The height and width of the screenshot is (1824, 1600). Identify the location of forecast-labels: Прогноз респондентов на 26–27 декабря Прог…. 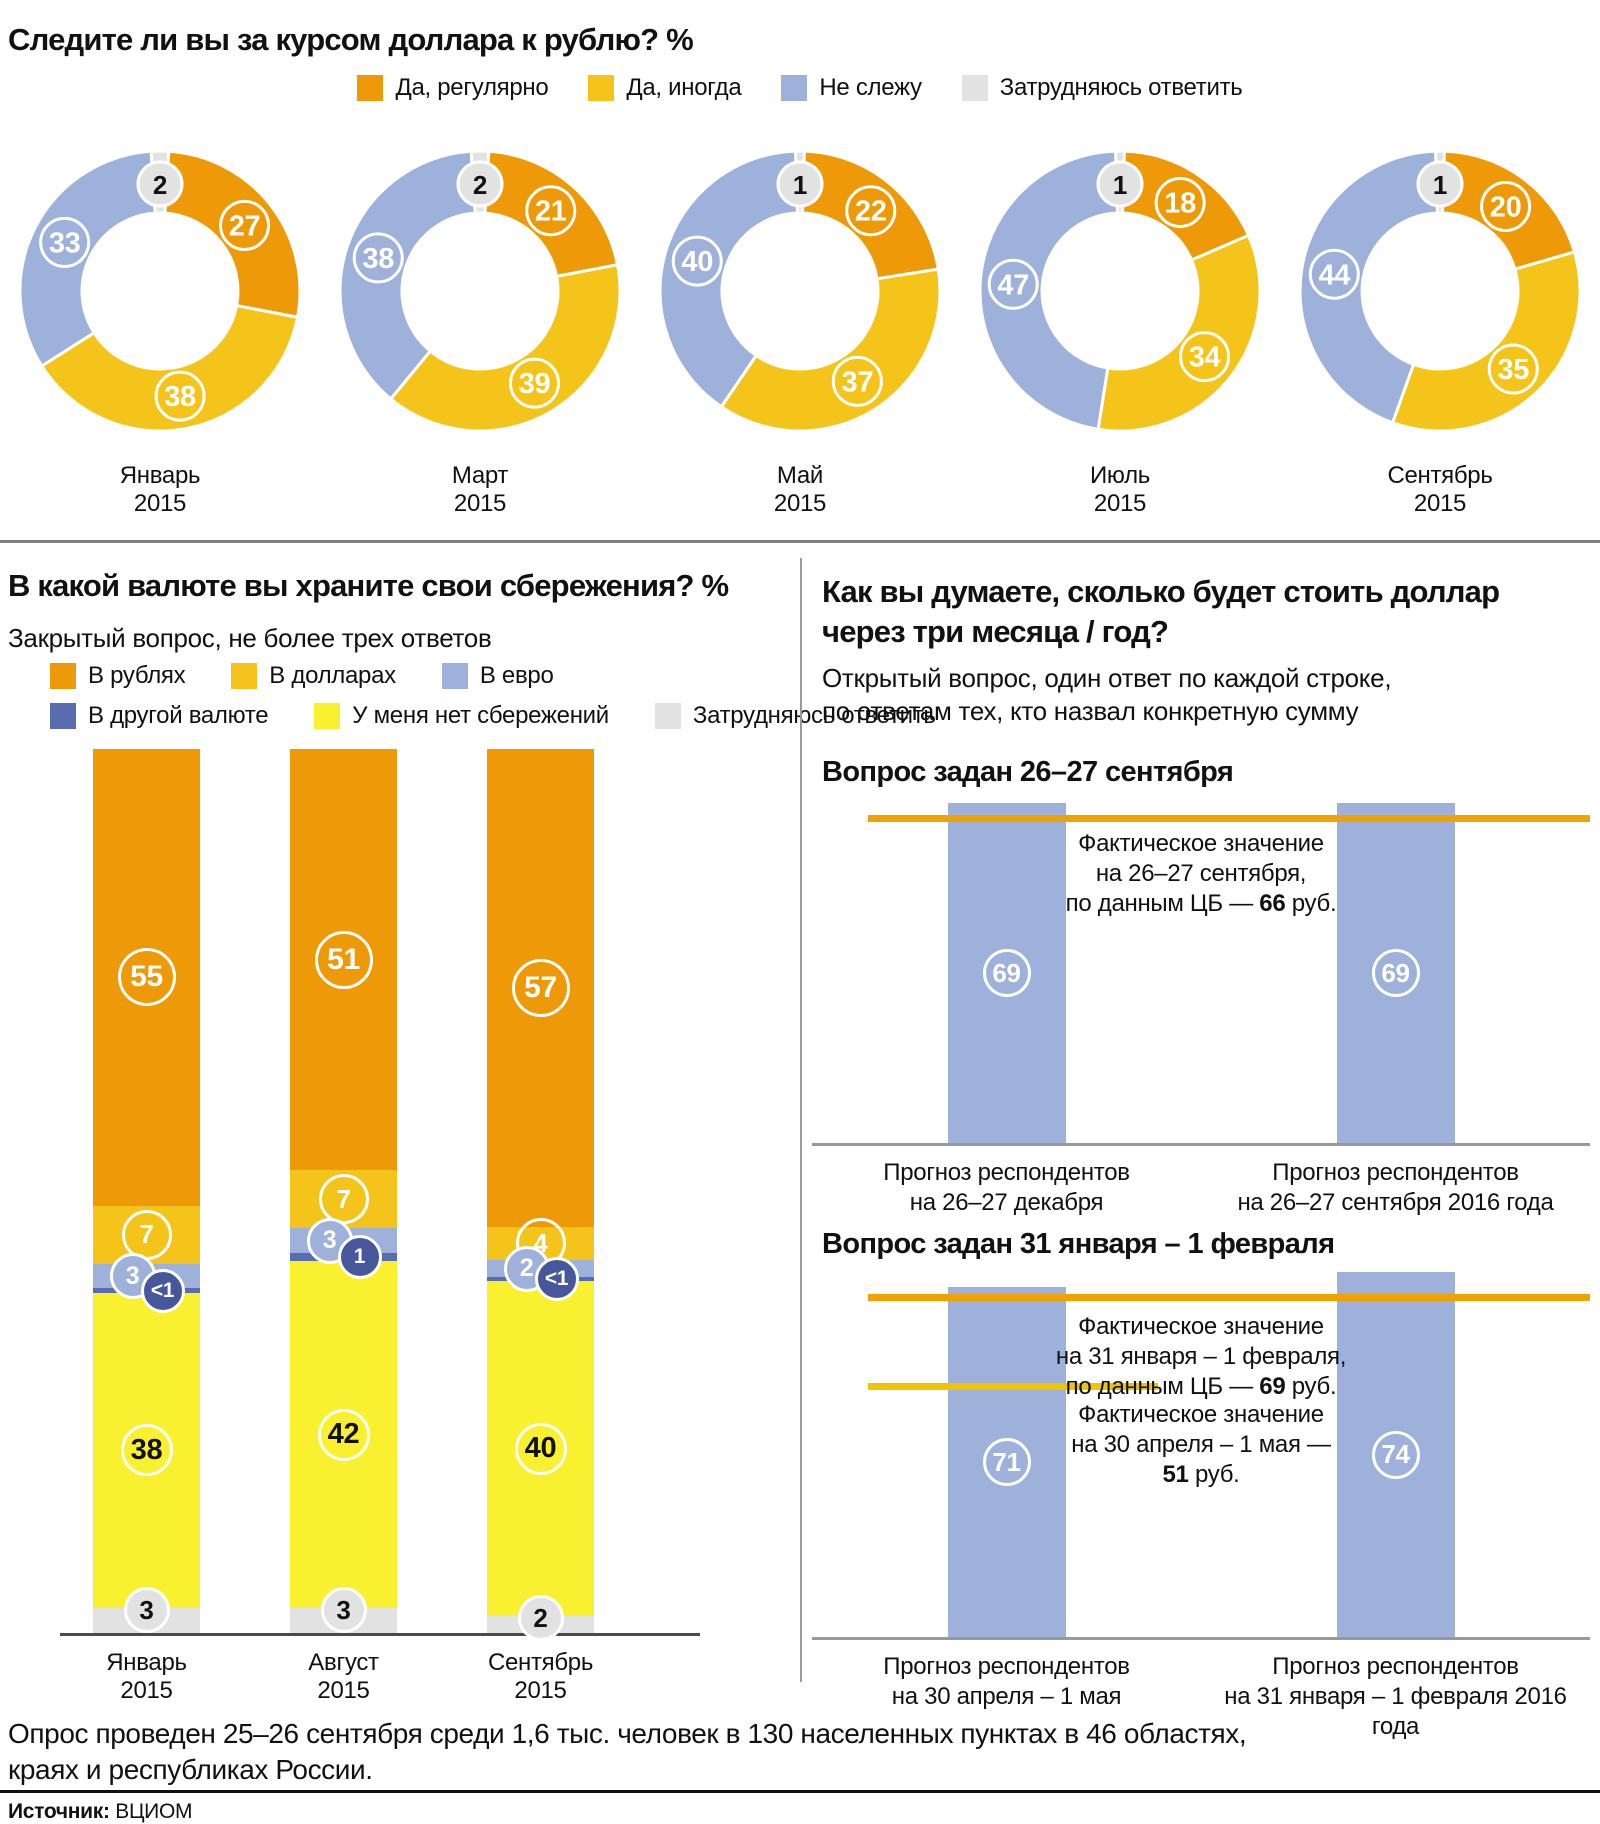
(1201, 1188).